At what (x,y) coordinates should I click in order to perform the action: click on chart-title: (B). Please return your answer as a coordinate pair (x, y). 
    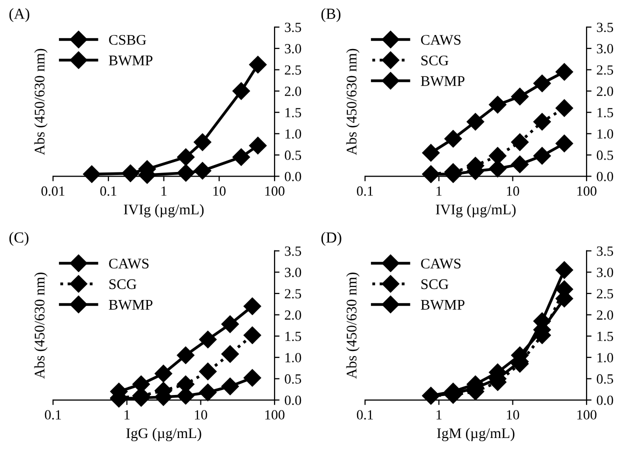
    Looking at the image, I should click on (330, 15).